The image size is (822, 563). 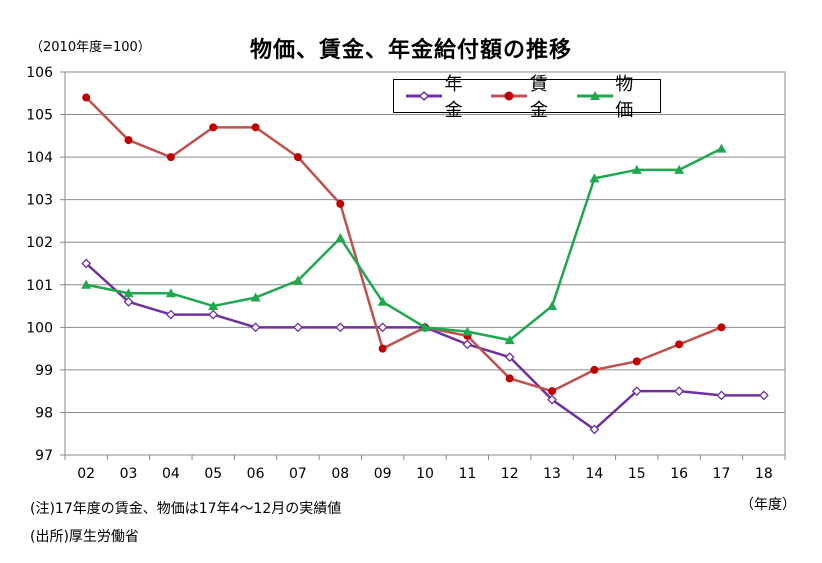 What do you see at coordinates (594, 474) in the screenshot?
I see `x-tick-label: 14` at bounding box center [594, 474].